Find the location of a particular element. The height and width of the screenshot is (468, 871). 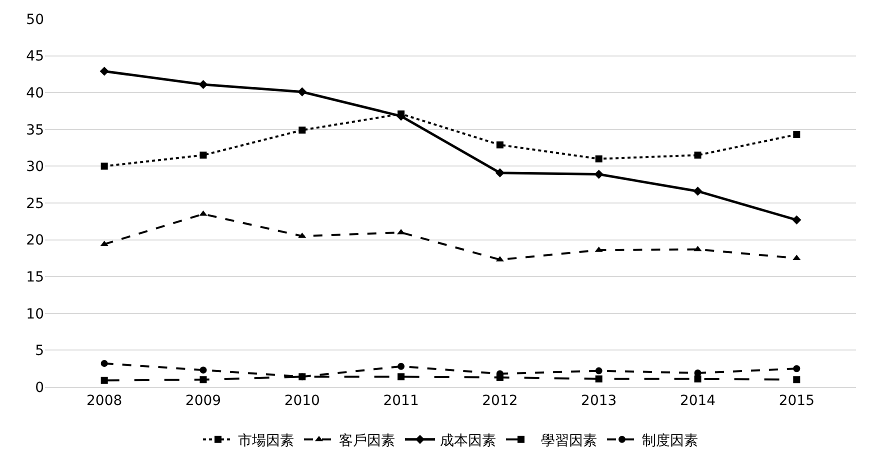

legend-label: 市場因素 is located at coordinates (266, 440).